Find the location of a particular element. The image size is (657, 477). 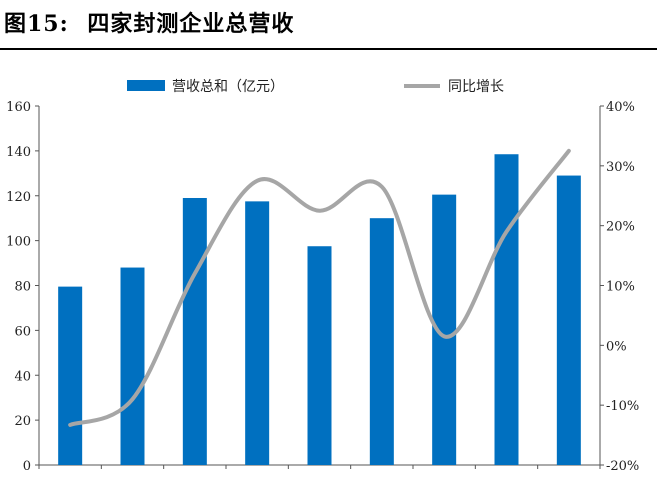

figure-title: 图15: 四家封测企业总营收 is located at coordinates (149, 22).